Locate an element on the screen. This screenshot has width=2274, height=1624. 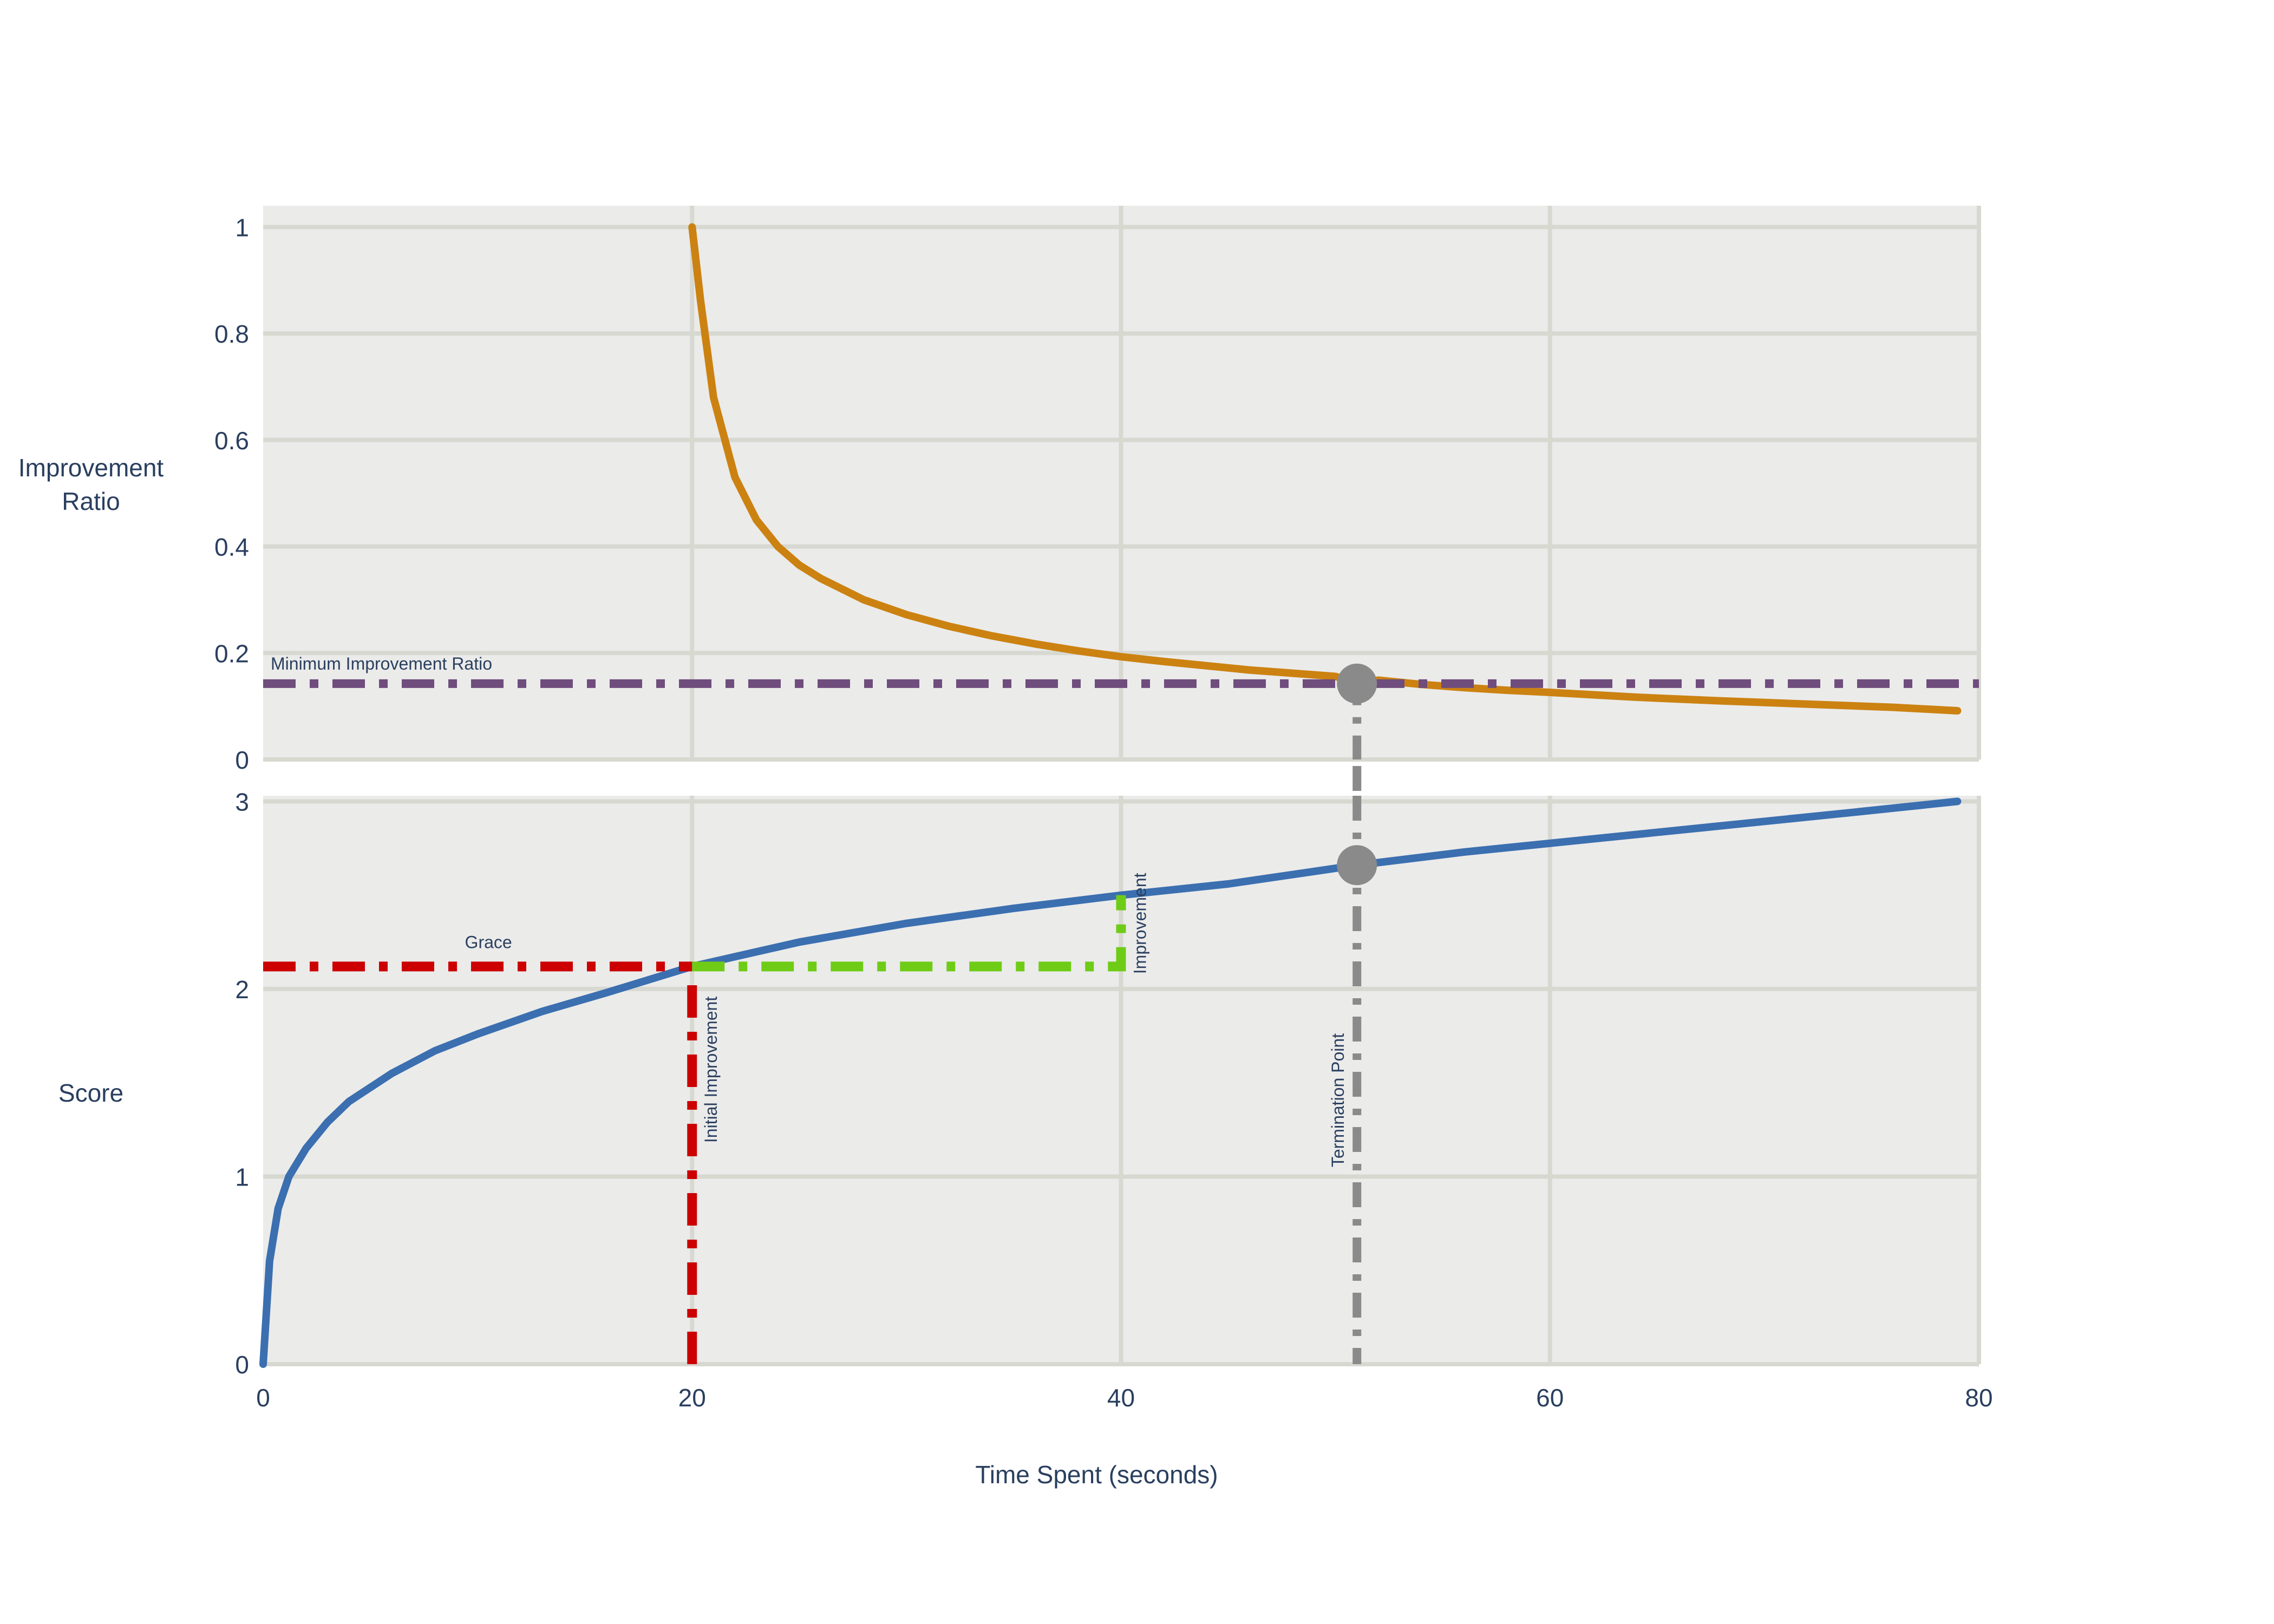
y-tick-label-bottom: 0 is located at coordinates (242, 1365).